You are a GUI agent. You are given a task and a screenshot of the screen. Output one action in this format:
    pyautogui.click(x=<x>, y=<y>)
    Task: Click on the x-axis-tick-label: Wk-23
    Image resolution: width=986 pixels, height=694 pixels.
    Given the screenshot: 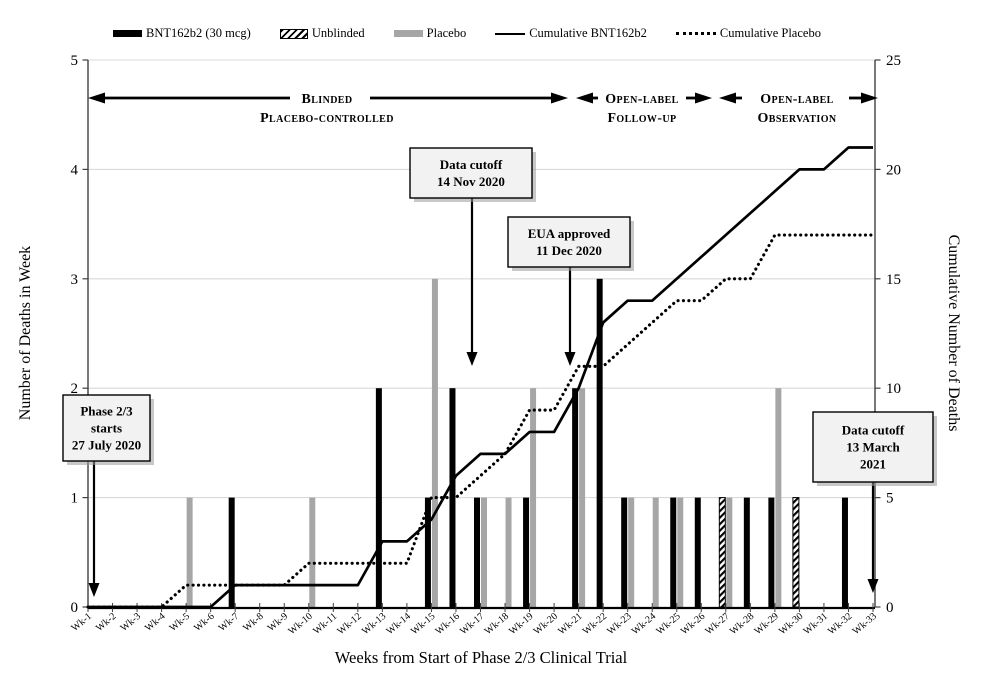 What is the action you would take?
    pyautogui.click(x=619, y=624)
    